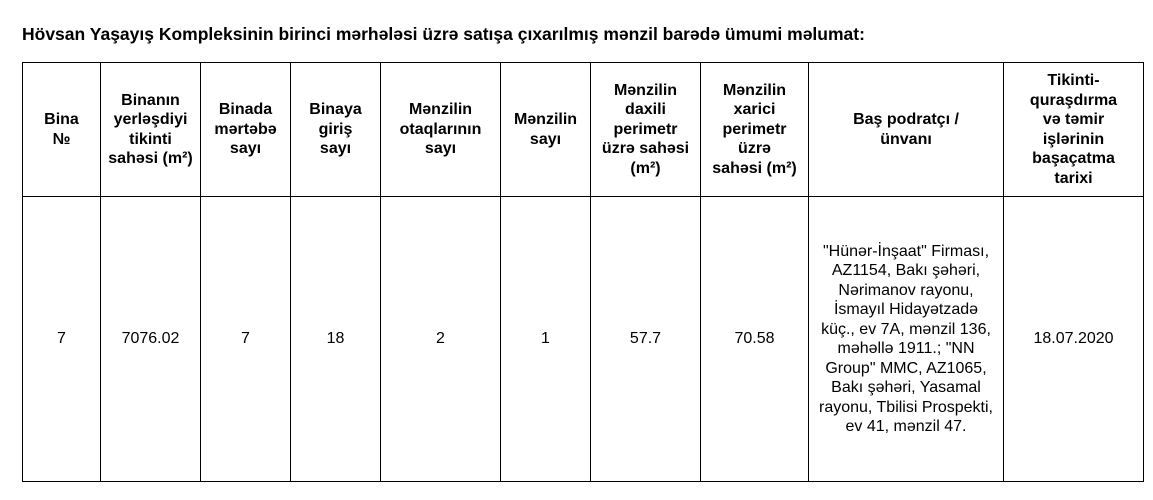 Image resolution: width=1153 pixels, height=500 pixels. Describe the element at coordinates (335, 339) in the screenshot. I see `cell-entrance-count: 18` at that location.